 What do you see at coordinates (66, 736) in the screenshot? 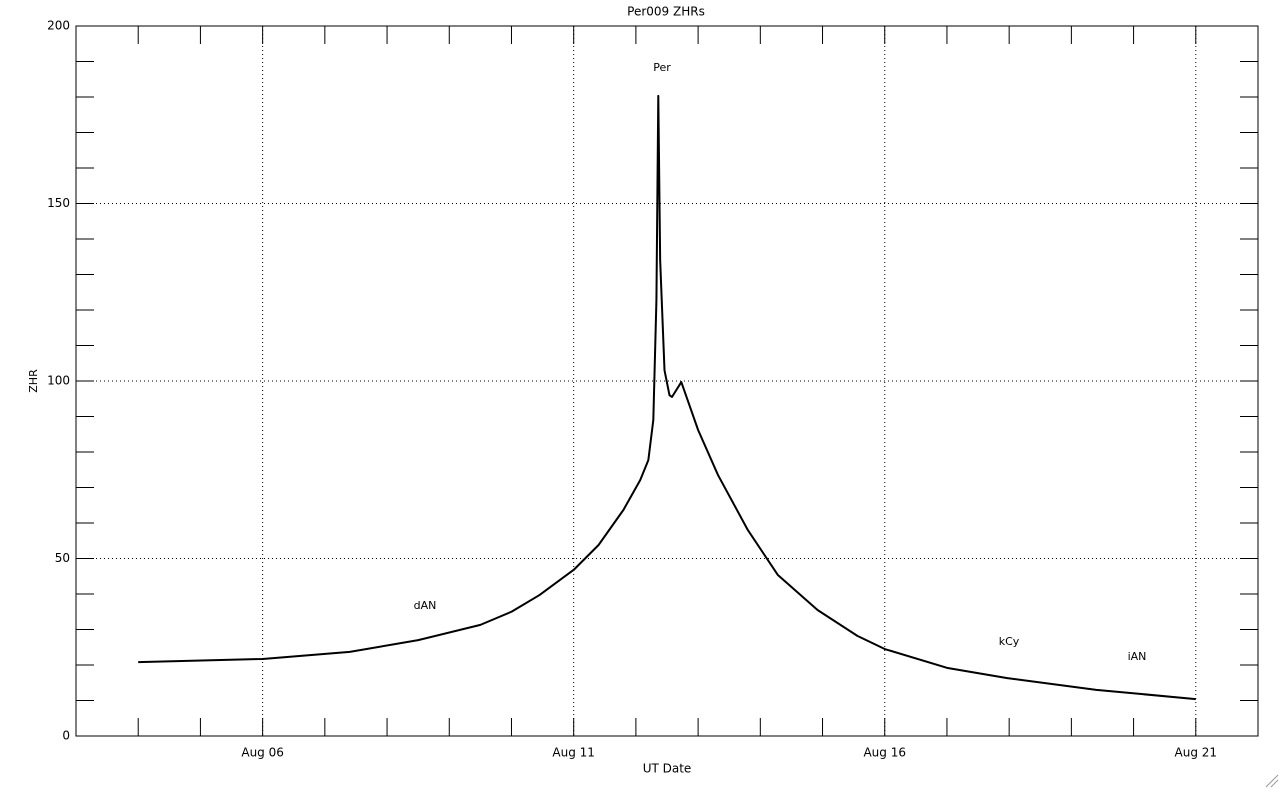
I see `y-tick-label: 0` at bounding box center [66, 736].